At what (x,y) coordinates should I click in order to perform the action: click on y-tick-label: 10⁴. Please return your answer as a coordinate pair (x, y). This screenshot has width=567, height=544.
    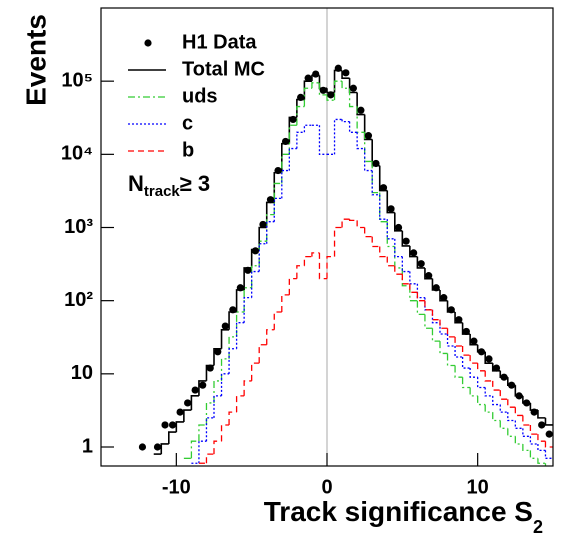
    Looking at the image, I should click on (77, 154).